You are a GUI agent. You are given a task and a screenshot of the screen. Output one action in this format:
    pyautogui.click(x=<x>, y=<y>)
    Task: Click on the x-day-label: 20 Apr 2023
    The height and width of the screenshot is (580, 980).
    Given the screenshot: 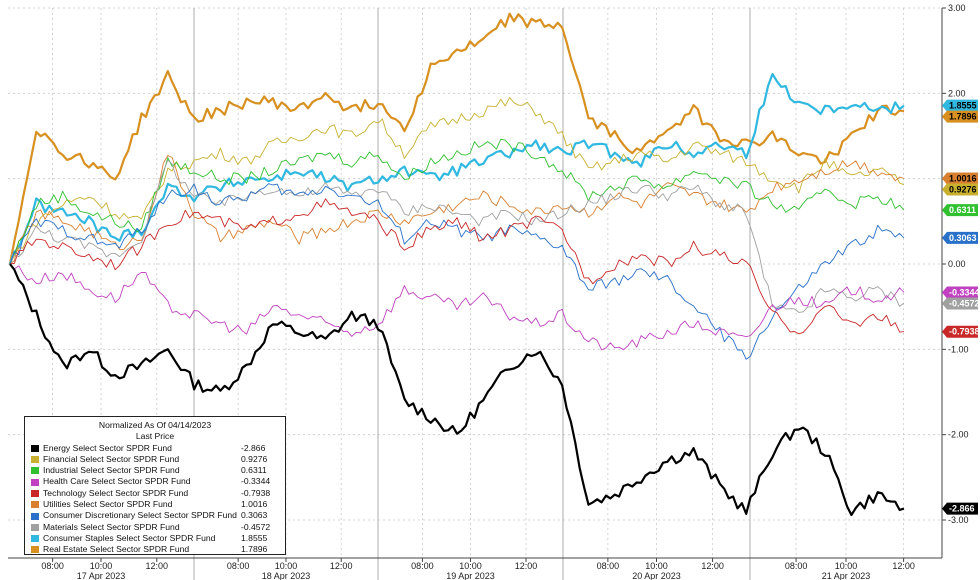 What is the action you would take?
    pyautogui.click(x=656, y=575)
    